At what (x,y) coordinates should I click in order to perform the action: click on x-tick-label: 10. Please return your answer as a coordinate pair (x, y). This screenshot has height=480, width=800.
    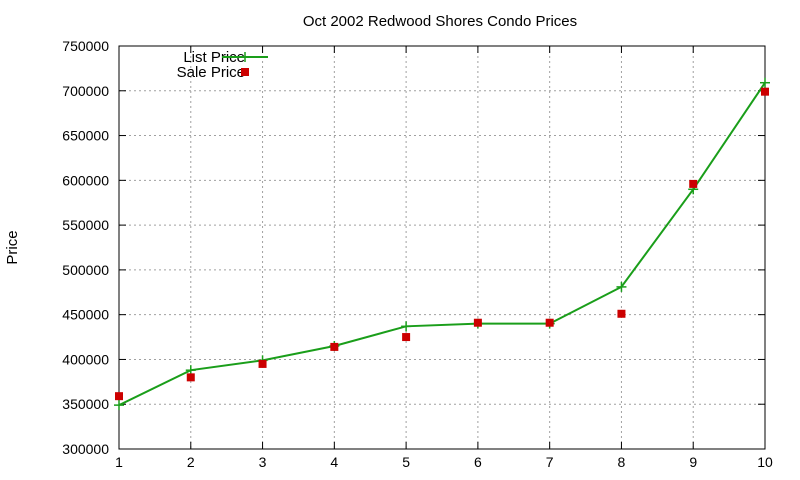
    Looking at the image, I should click on (765, 462).